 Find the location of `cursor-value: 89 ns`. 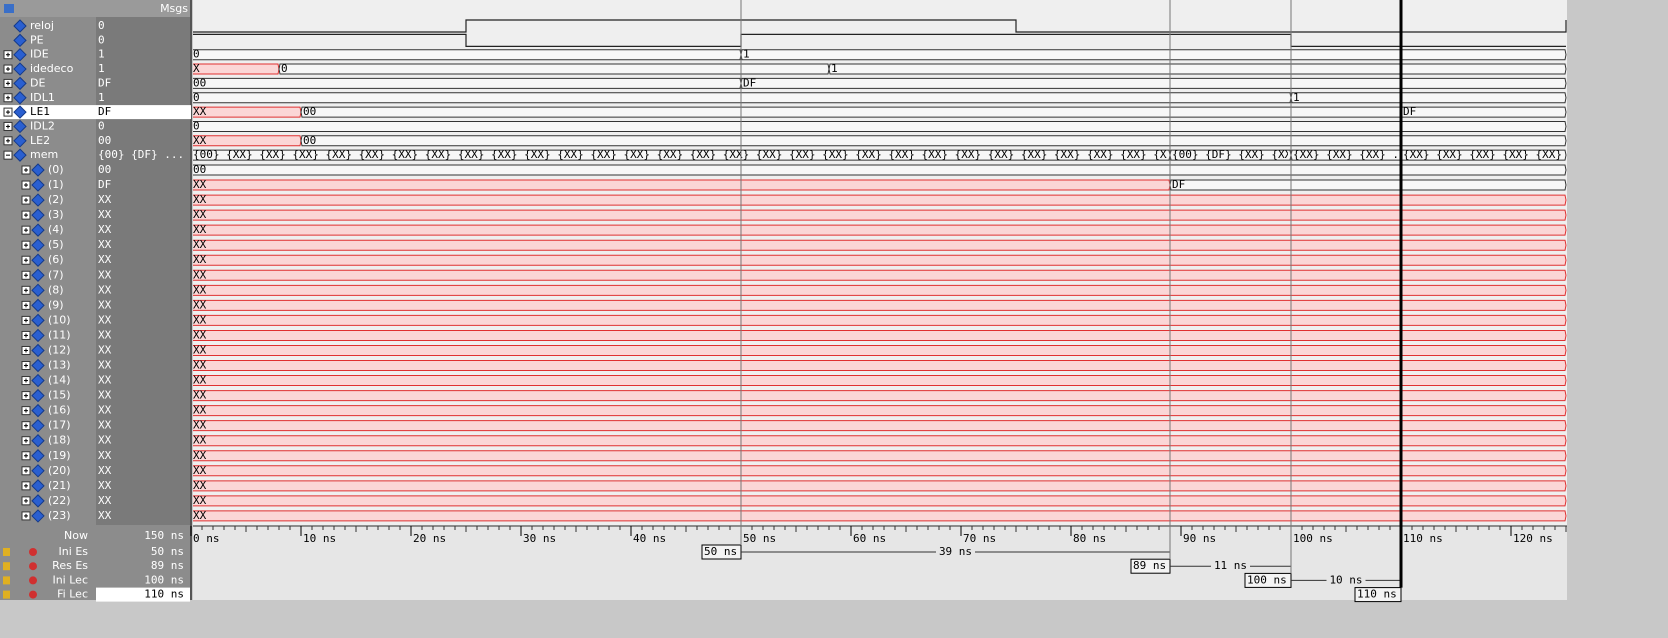

cursor-value: 89 ns is located at coordinates (167, 565).